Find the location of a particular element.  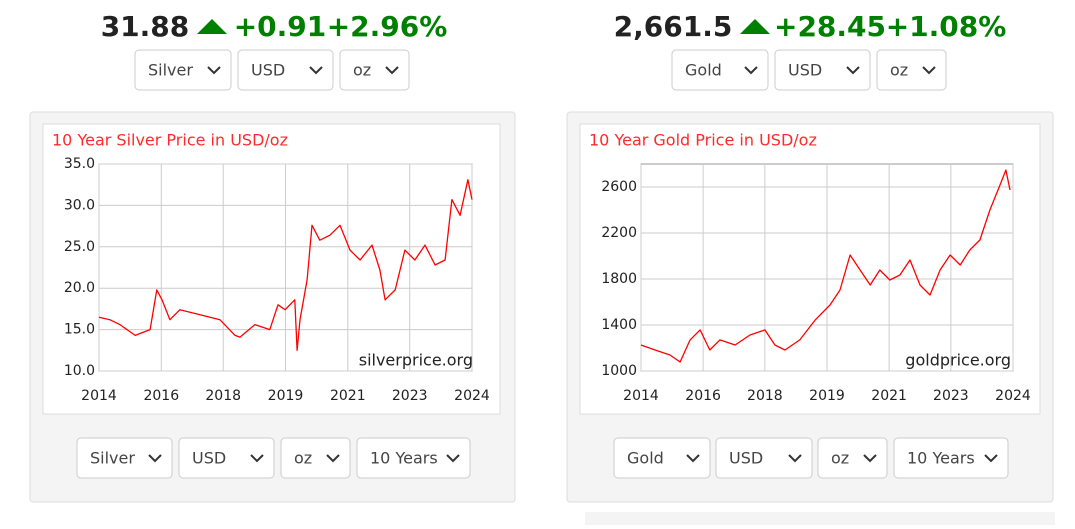

control-select-label: Silver is located at coordinates (112, 458).